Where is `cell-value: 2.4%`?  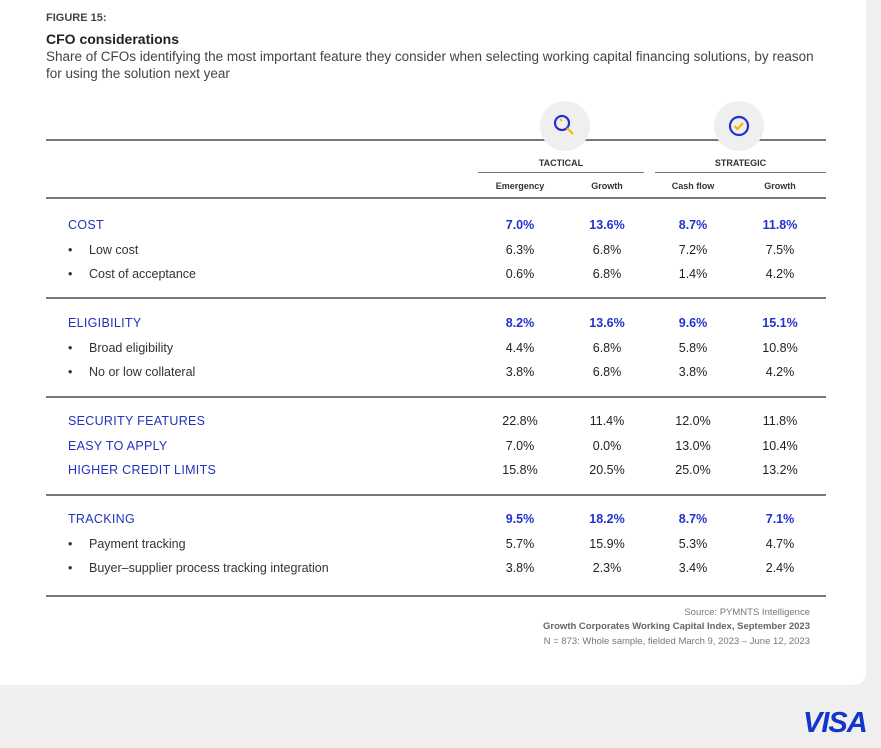
cell-value: 2.4% is located at coordinates (780, 568).